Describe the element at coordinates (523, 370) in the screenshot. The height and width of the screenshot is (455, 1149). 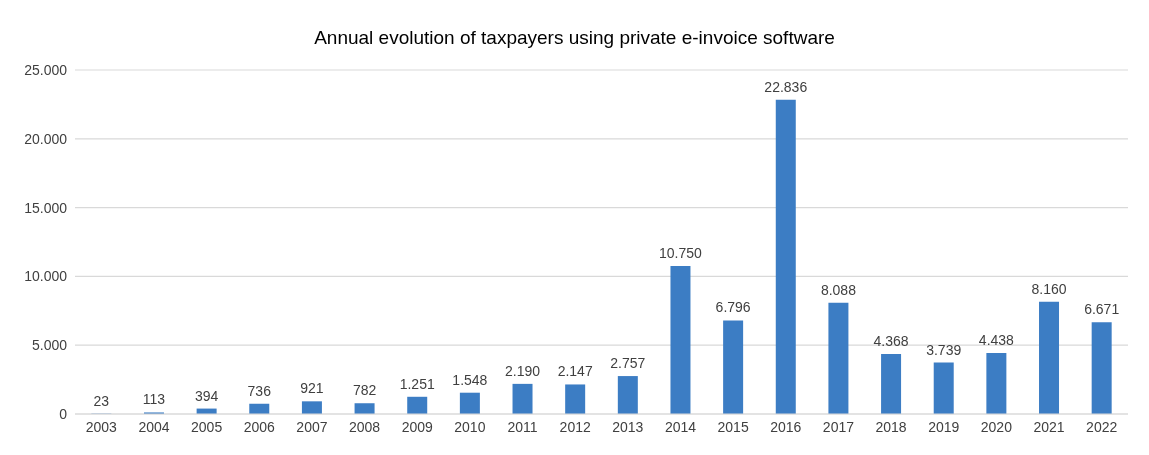
I see `data-label: 2.190` at that location.